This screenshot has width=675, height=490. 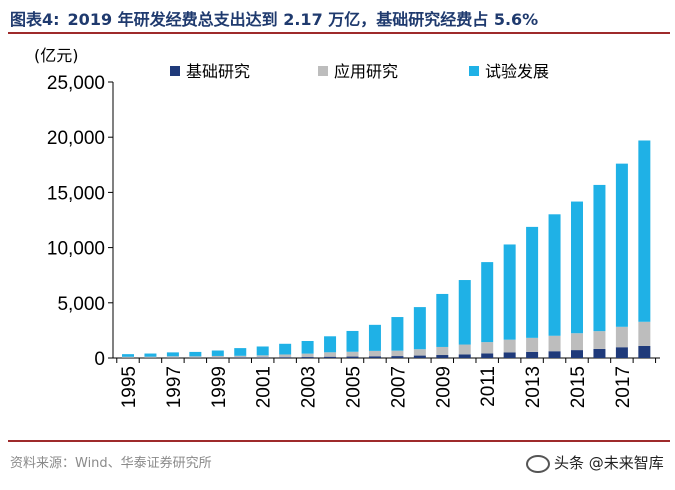 I want to click on y-tick-label: 20,000, so click(x=76, y=138).